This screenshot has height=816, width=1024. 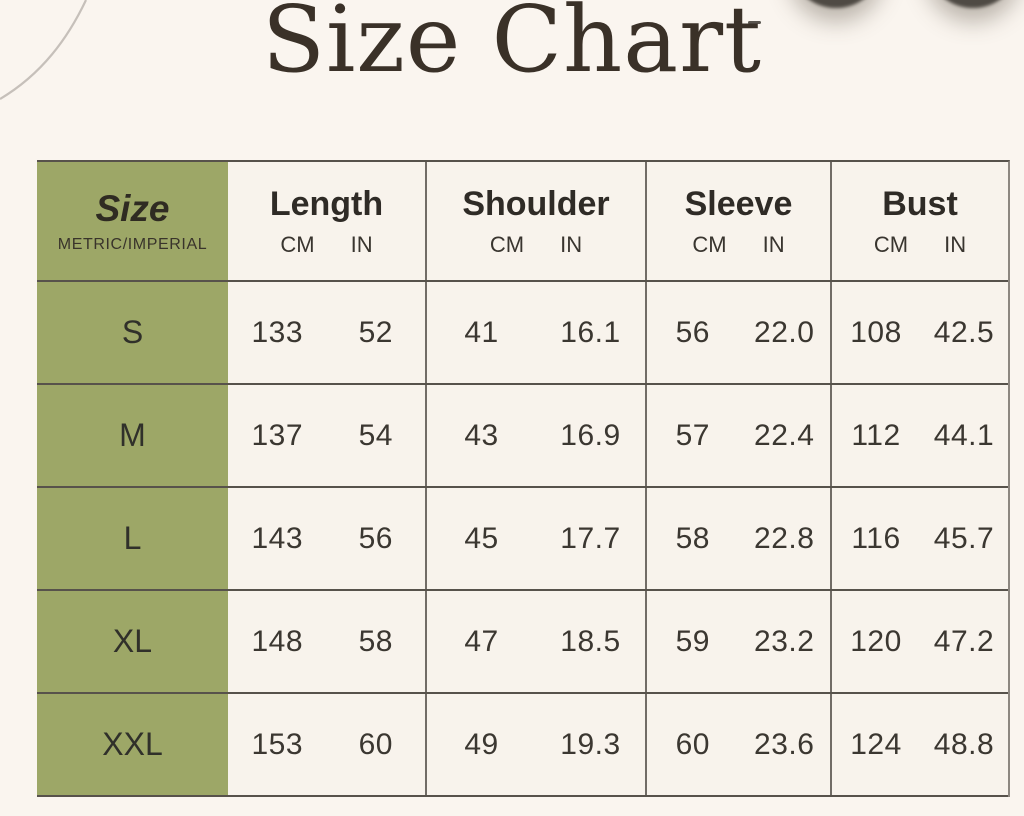 What do you see at coordinates (737, 435) in the screenshot?
I see `sleeve-cell: 57 22.4` at bounding box center [737, 435].